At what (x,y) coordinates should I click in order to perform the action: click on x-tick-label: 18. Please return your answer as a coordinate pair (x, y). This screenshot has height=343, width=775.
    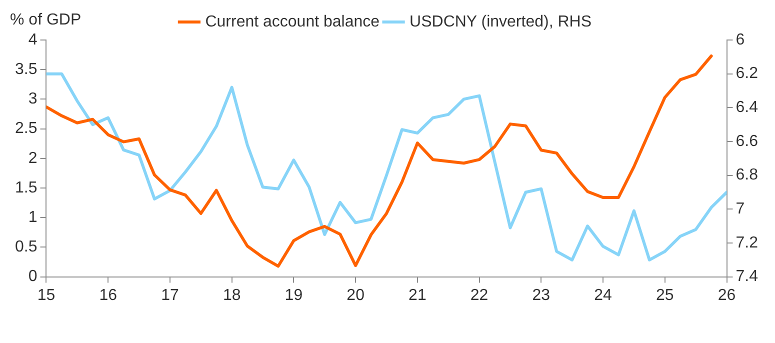
    Looking at the image, I should click on (231, 295).